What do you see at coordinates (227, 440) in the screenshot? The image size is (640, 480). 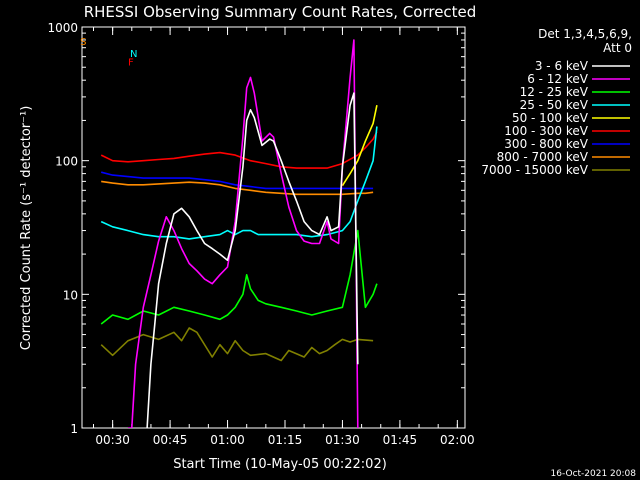 I see `x-tick-label: 01:00` at bounding box center [227, 440].